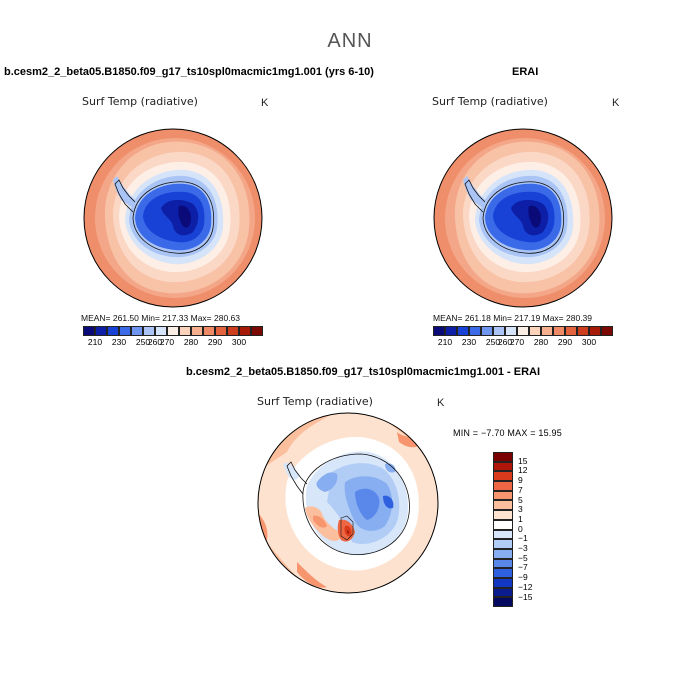 The width and height of the screenshot is (700, 700). I want to click on colorbar-tick-label: 15, so click(523, 460).